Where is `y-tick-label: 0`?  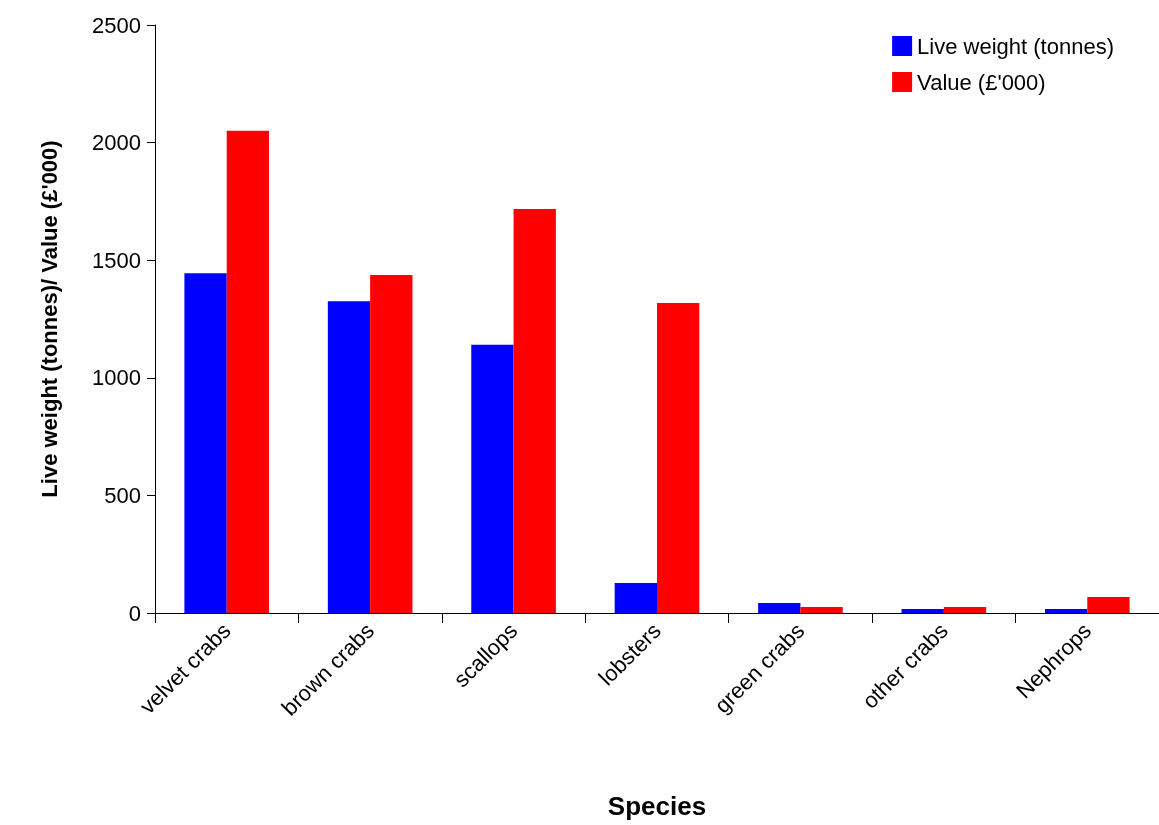 y-tick-label: 0 is located at coordinates (134, 613).